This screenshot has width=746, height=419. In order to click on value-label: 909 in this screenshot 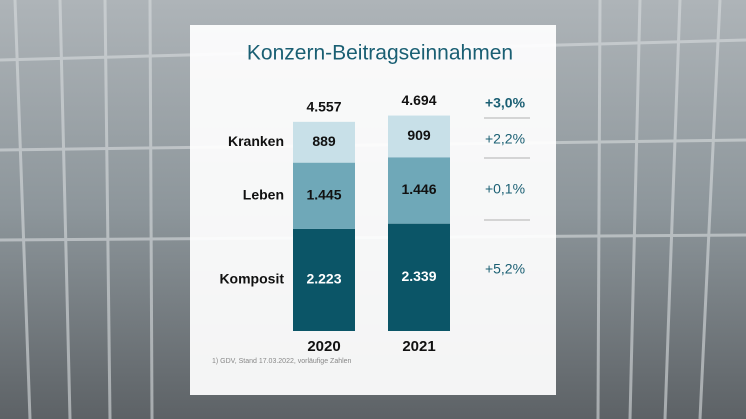, I will do `click(419, 135)`.